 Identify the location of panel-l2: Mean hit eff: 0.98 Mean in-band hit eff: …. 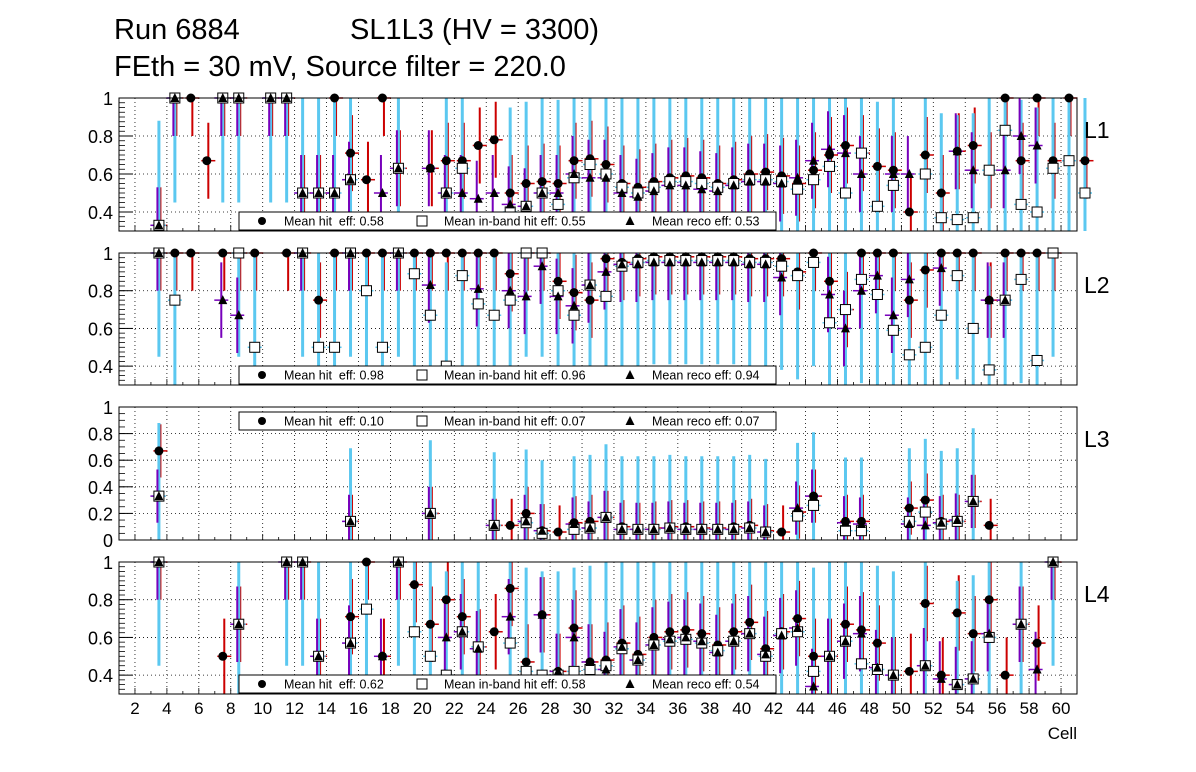
(598, 316).